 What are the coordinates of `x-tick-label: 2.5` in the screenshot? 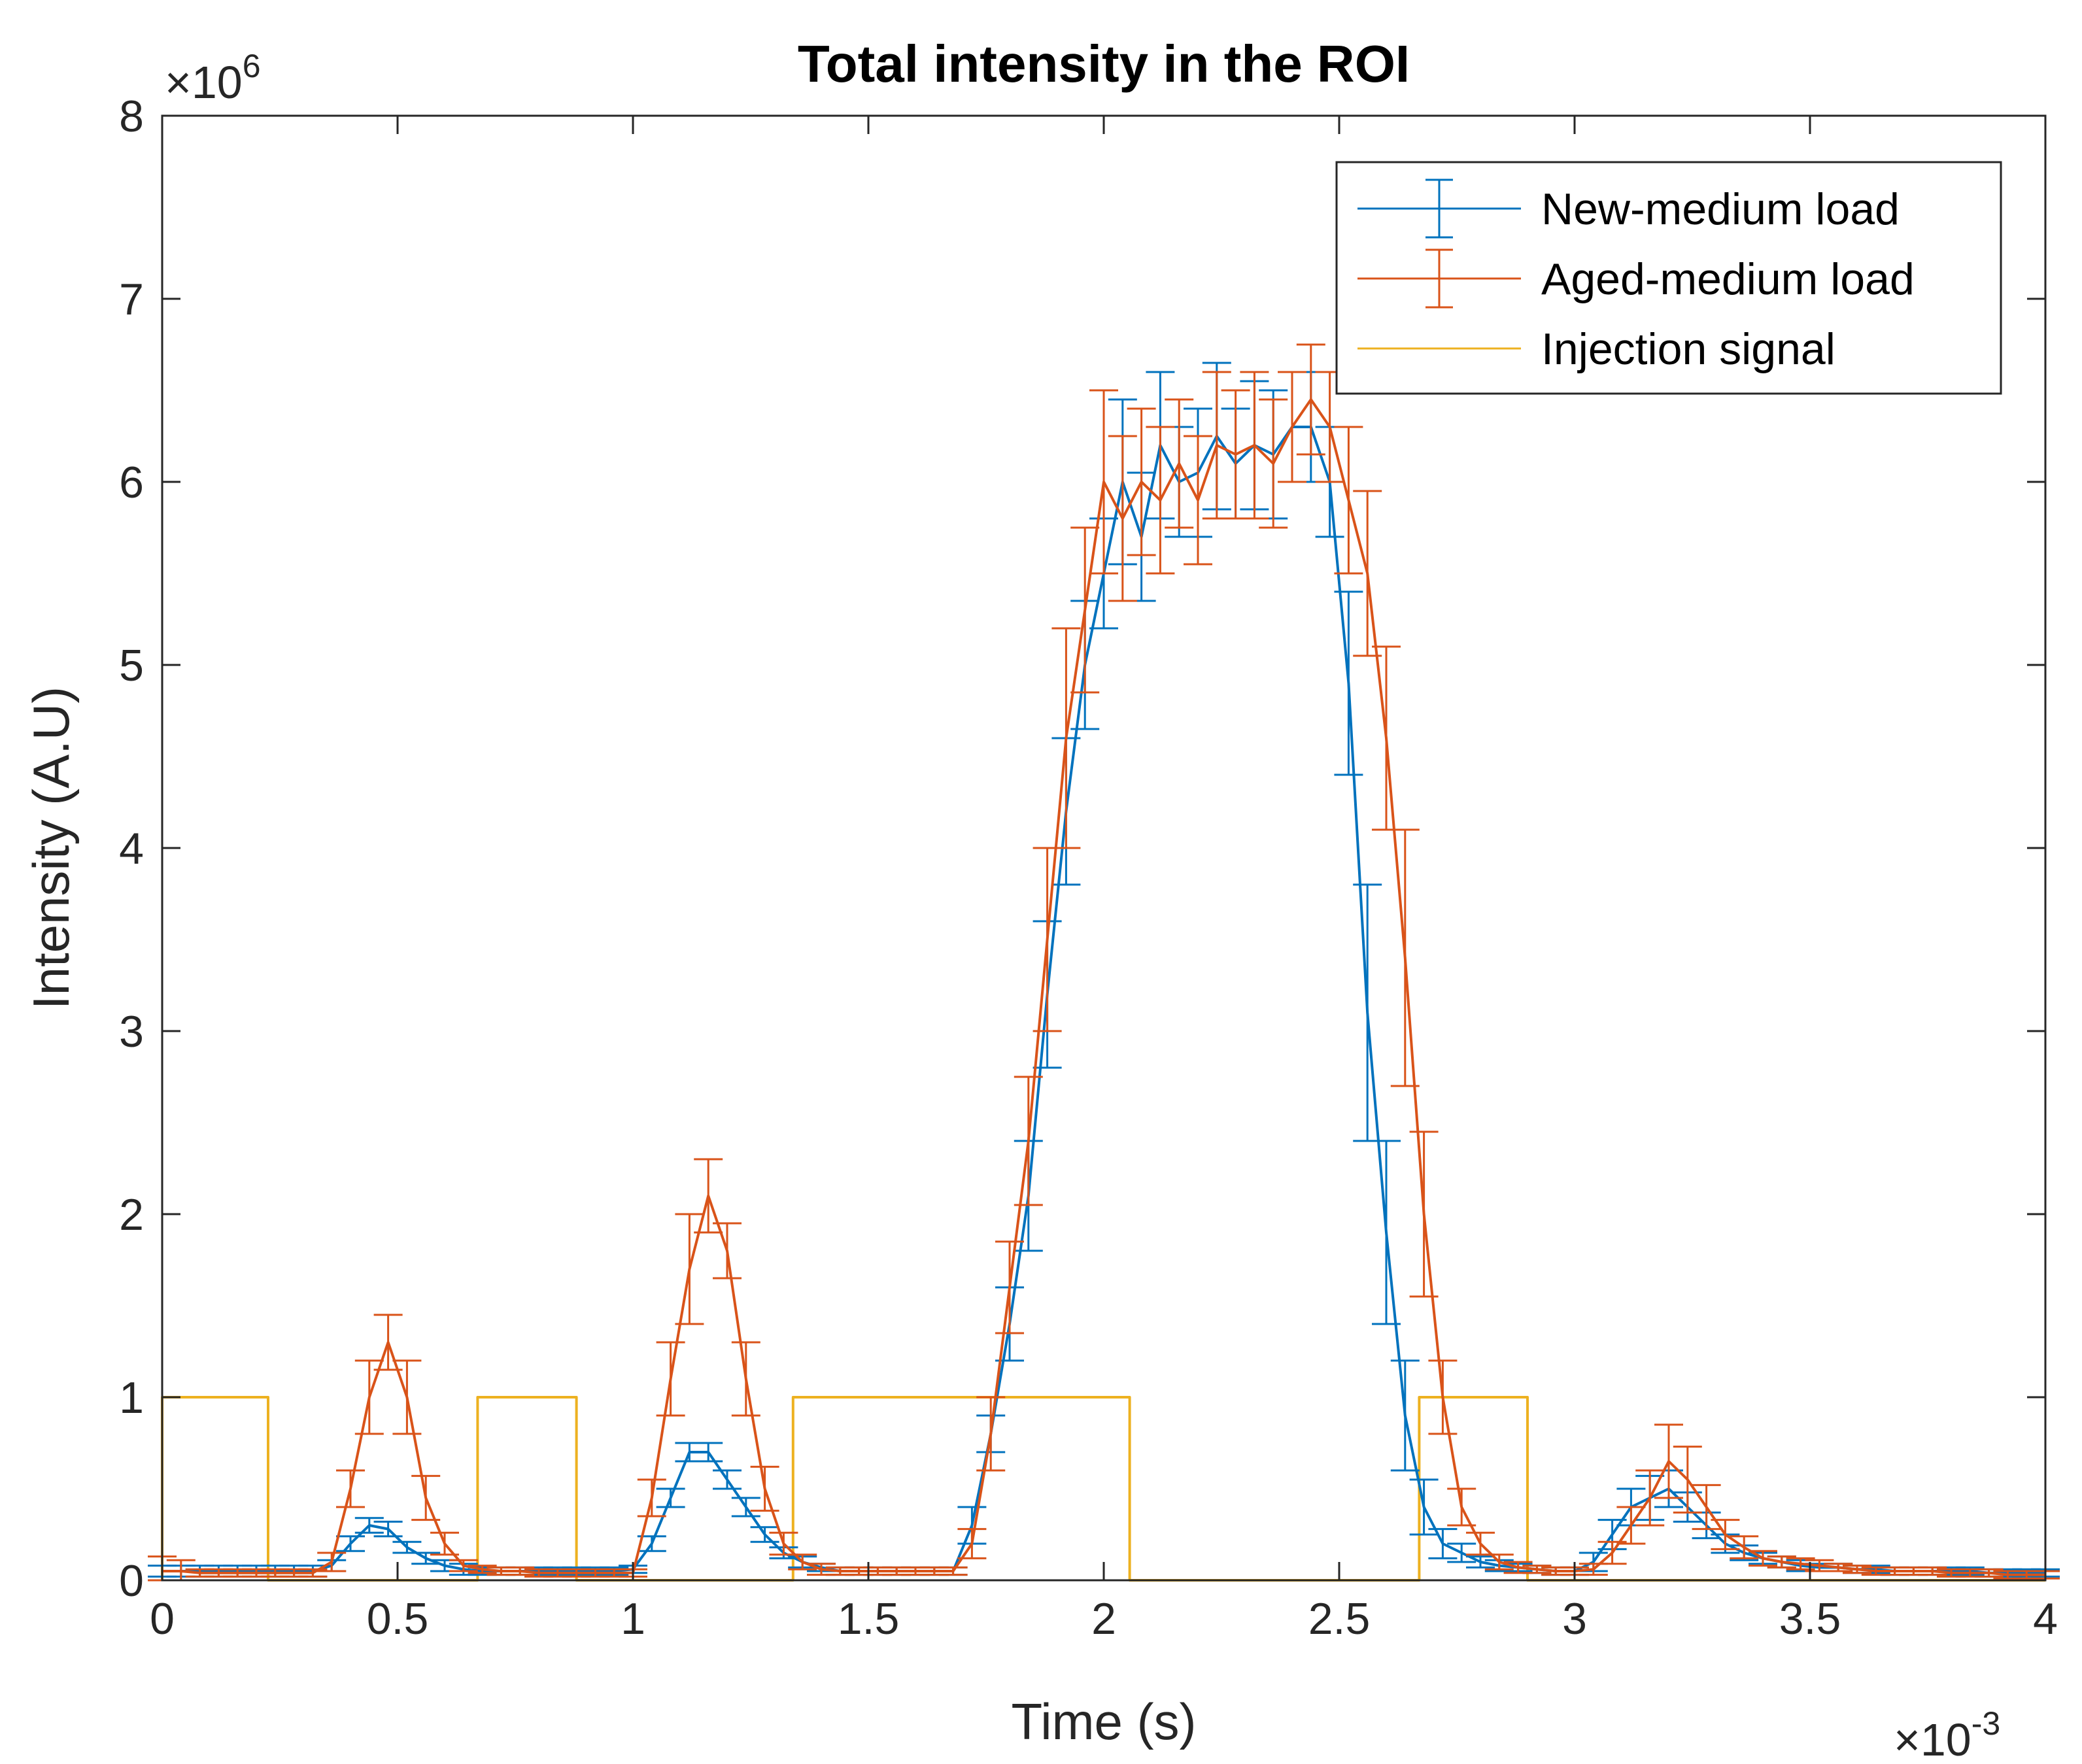 It's located at (1339, 1619).